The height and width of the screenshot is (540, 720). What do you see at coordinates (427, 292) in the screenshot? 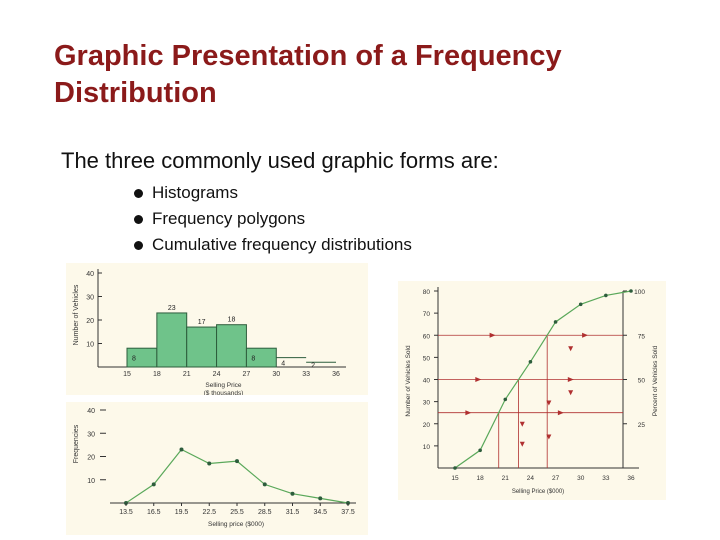
I see `y-tick-label: 80` at bounding box center [427, 292].